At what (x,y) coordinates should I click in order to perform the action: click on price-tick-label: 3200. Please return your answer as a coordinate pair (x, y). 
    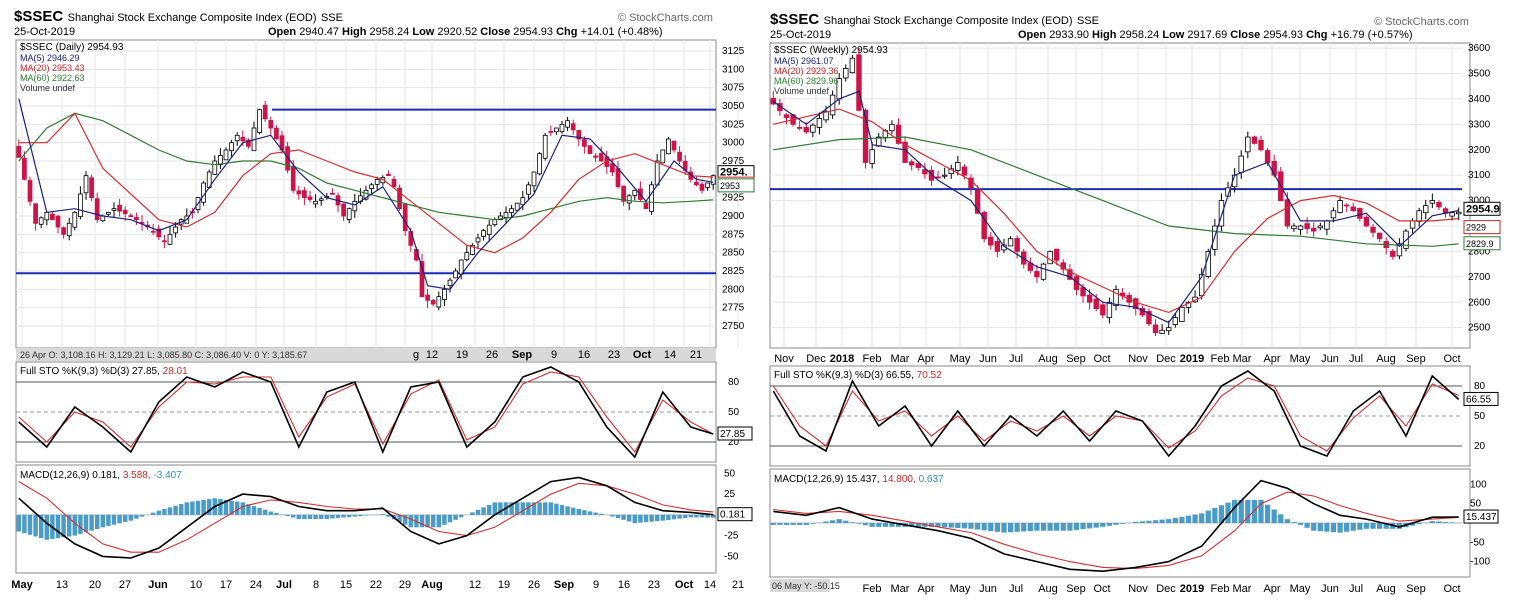
    Looking at the image, I should click on (1479, 150).